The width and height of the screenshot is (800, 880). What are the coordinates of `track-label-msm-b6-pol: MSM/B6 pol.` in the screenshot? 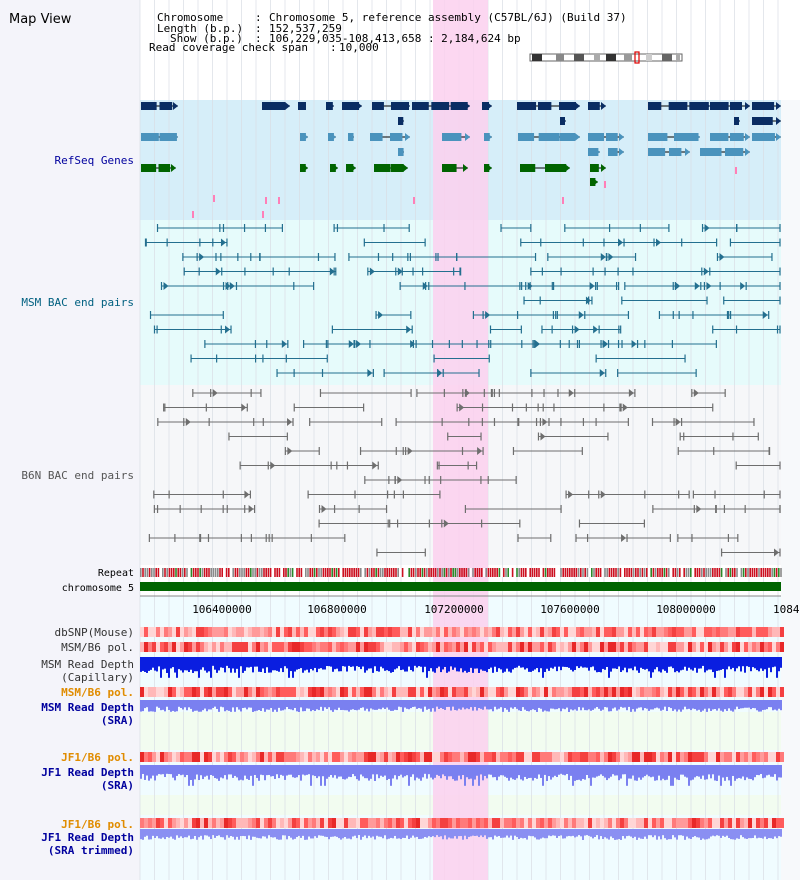 It's located at (97, 647).